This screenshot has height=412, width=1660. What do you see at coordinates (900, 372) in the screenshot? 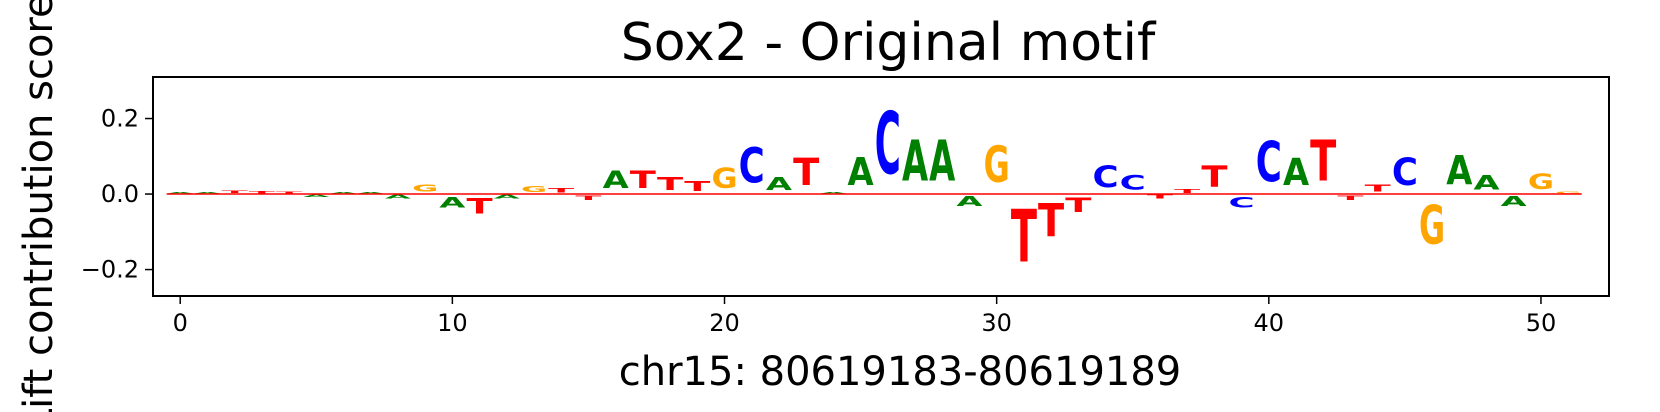
I see `x-axis-label: chr15: 80619183-80619189` at bounding box center [900, 372].